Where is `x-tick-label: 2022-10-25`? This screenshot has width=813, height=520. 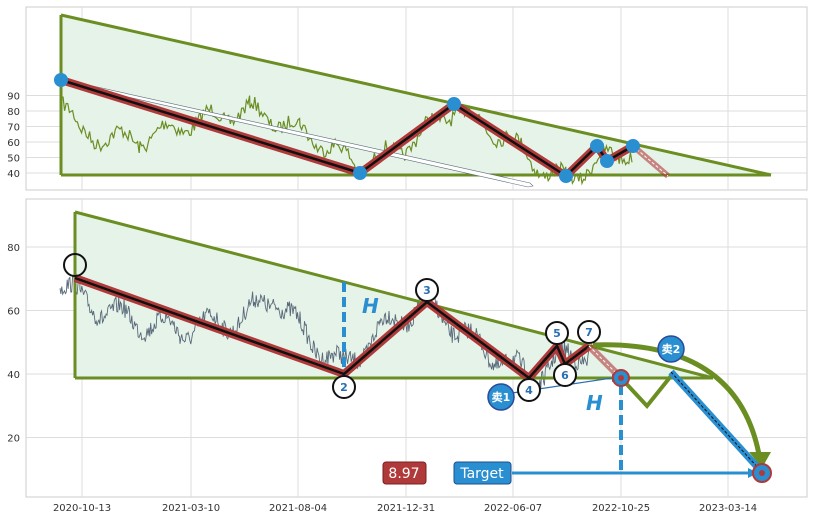 x-tick-label: 2022-10-25 is located at coordinates (621, 508).